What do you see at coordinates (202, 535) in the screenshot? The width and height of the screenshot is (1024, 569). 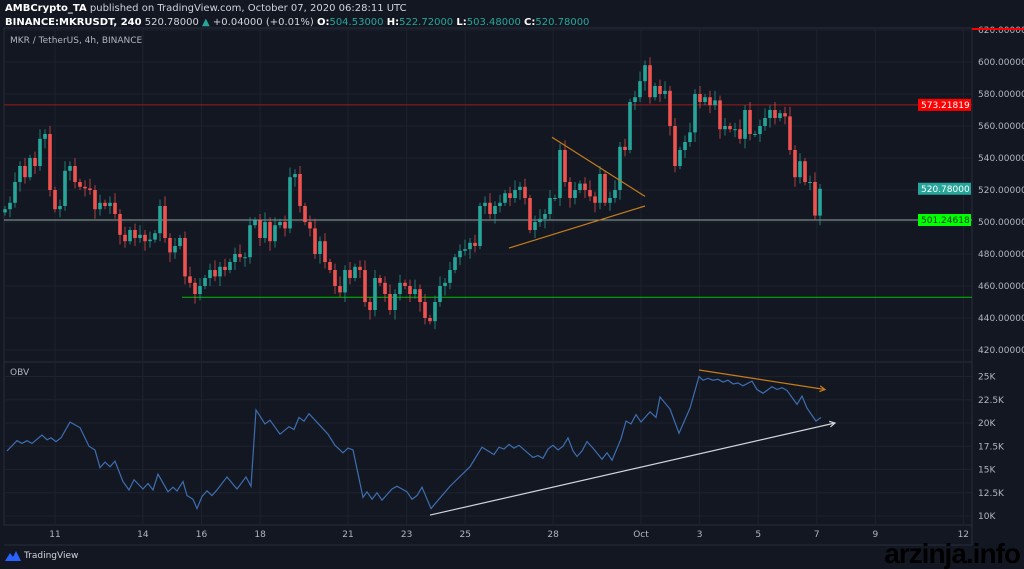 I see `x-tick-label: 16` at bounding box center [202, 535].